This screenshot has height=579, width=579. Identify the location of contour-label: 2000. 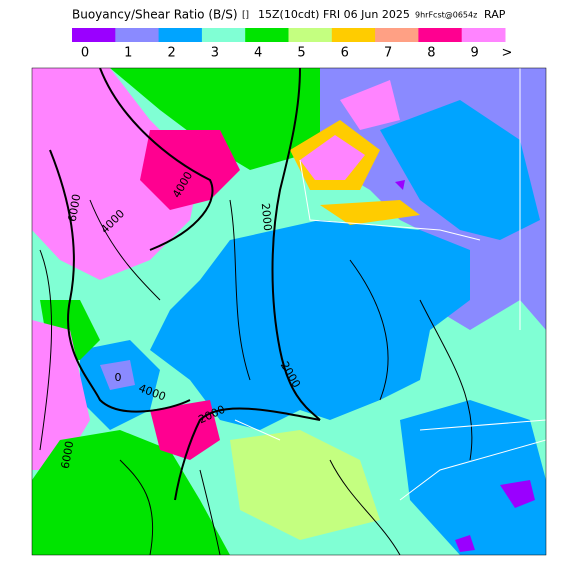
(266, 216).